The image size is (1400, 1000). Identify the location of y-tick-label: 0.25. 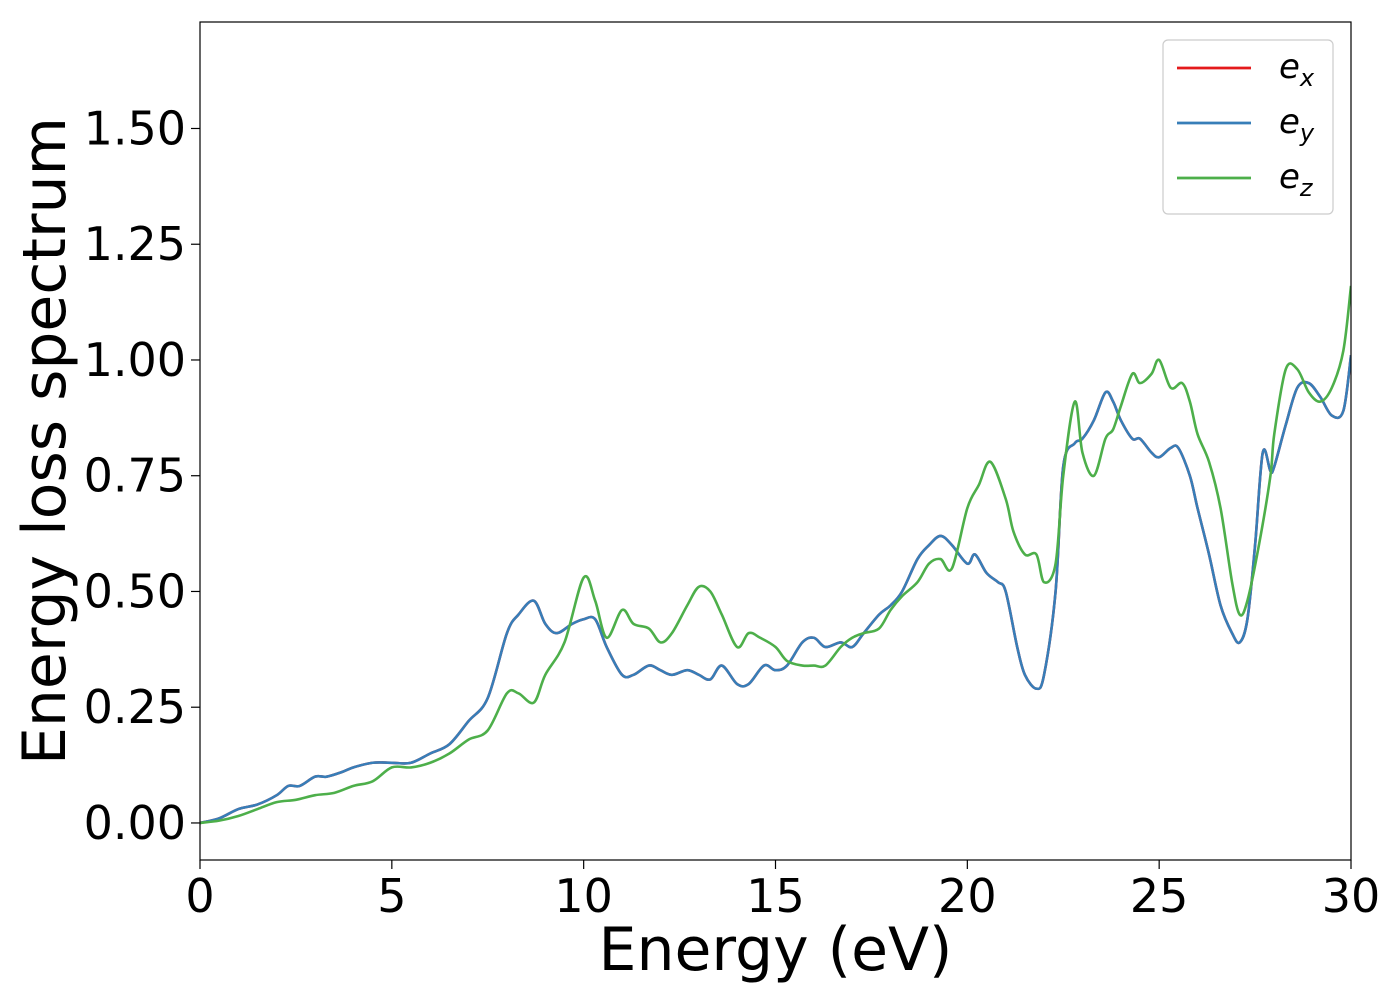
(135, 707).